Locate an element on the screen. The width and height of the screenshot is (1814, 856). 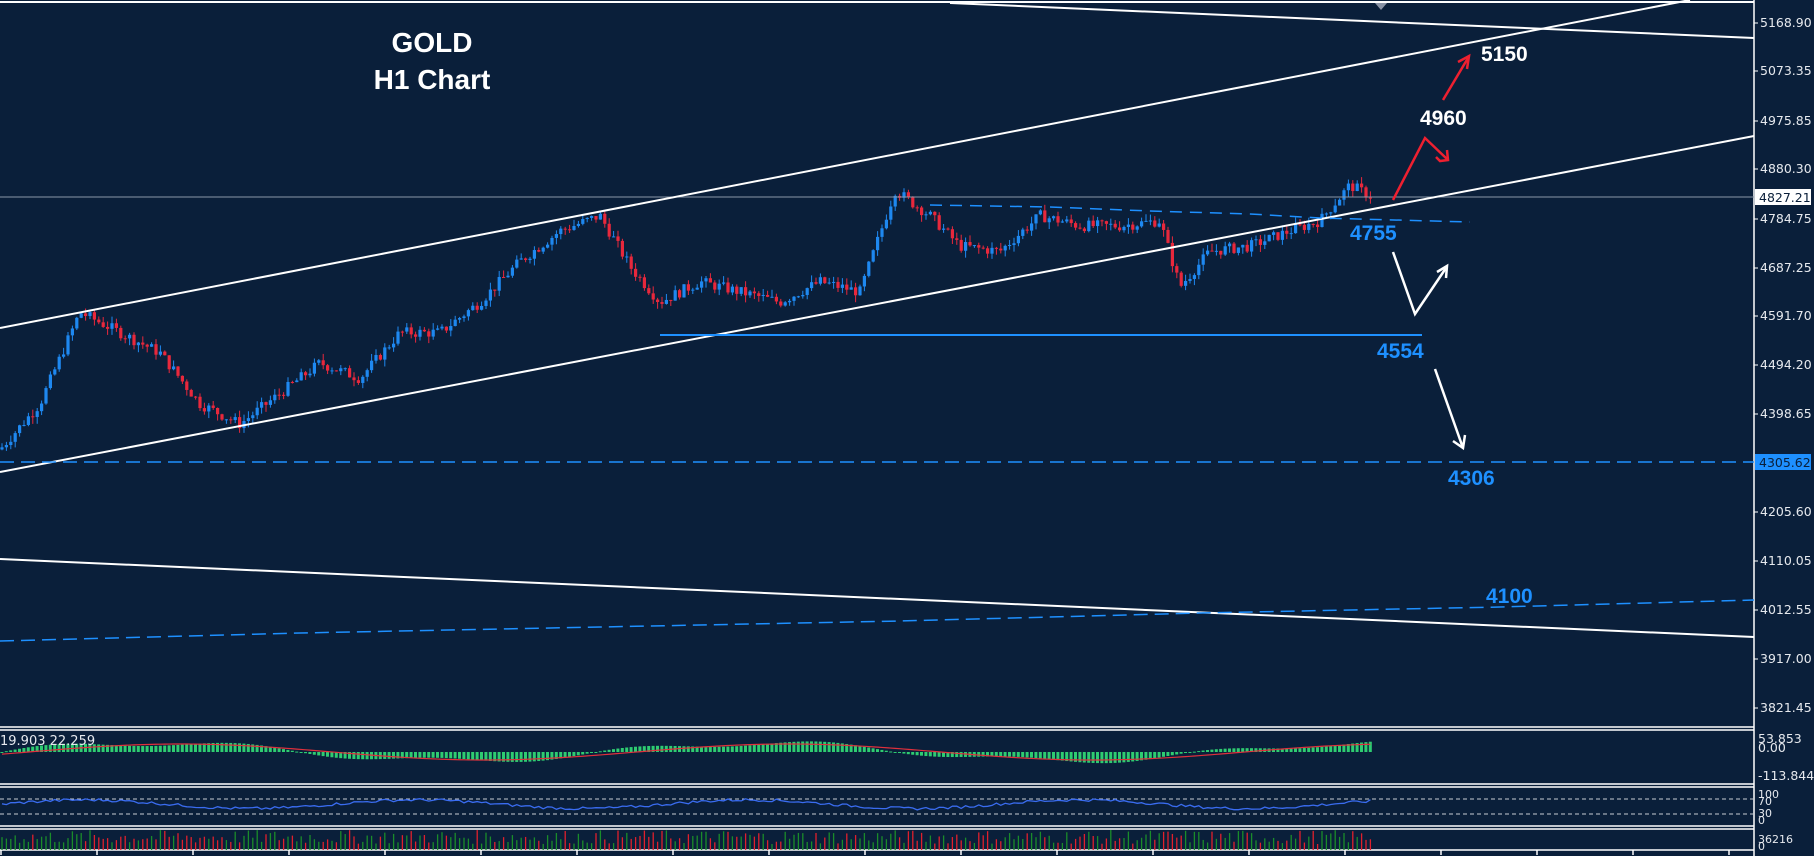
svg-text: 5073.35 is located at coordinates (1786, 70).